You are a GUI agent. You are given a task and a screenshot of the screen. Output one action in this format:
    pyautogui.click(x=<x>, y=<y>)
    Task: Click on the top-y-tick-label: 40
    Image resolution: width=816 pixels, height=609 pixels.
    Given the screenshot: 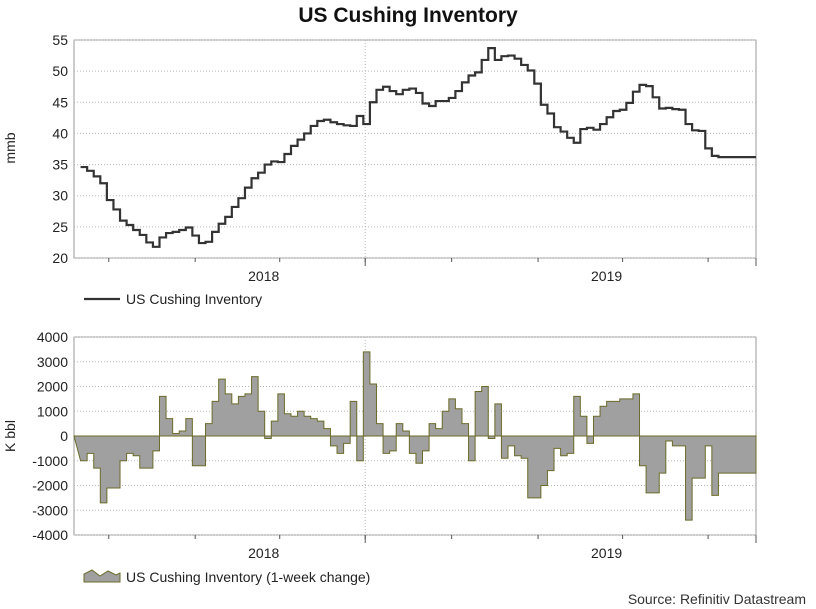 What is the action you would take?
    pyautogui.click(x=60, y=133)
    